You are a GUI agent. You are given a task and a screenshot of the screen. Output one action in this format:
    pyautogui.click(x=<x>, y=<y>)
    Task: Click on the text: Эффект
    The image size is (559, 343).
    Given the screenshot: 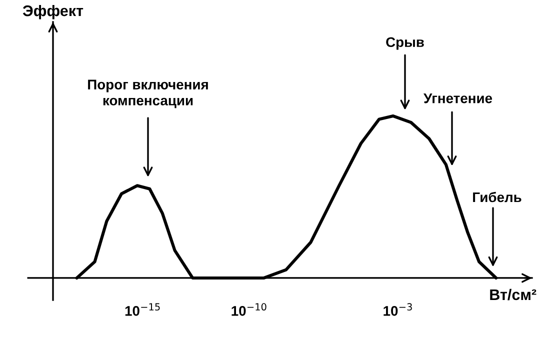 What is the action you would take?
    pyautogui.click(x=53, y=12)
    